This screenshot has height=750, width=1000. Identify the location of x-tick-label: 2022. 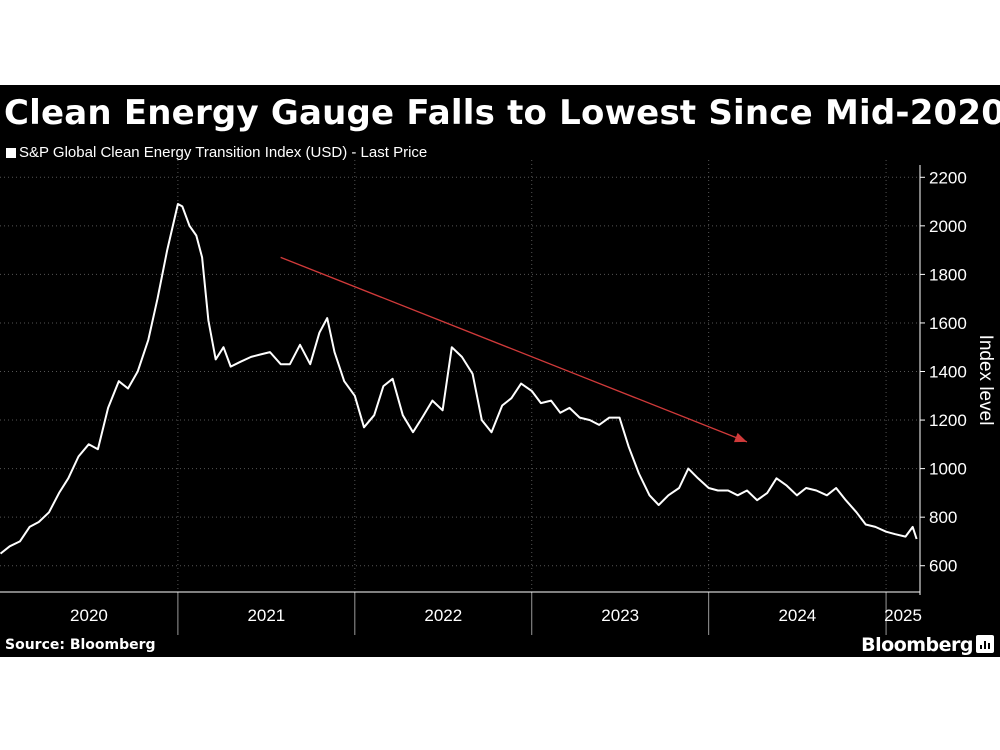
(443, 615).